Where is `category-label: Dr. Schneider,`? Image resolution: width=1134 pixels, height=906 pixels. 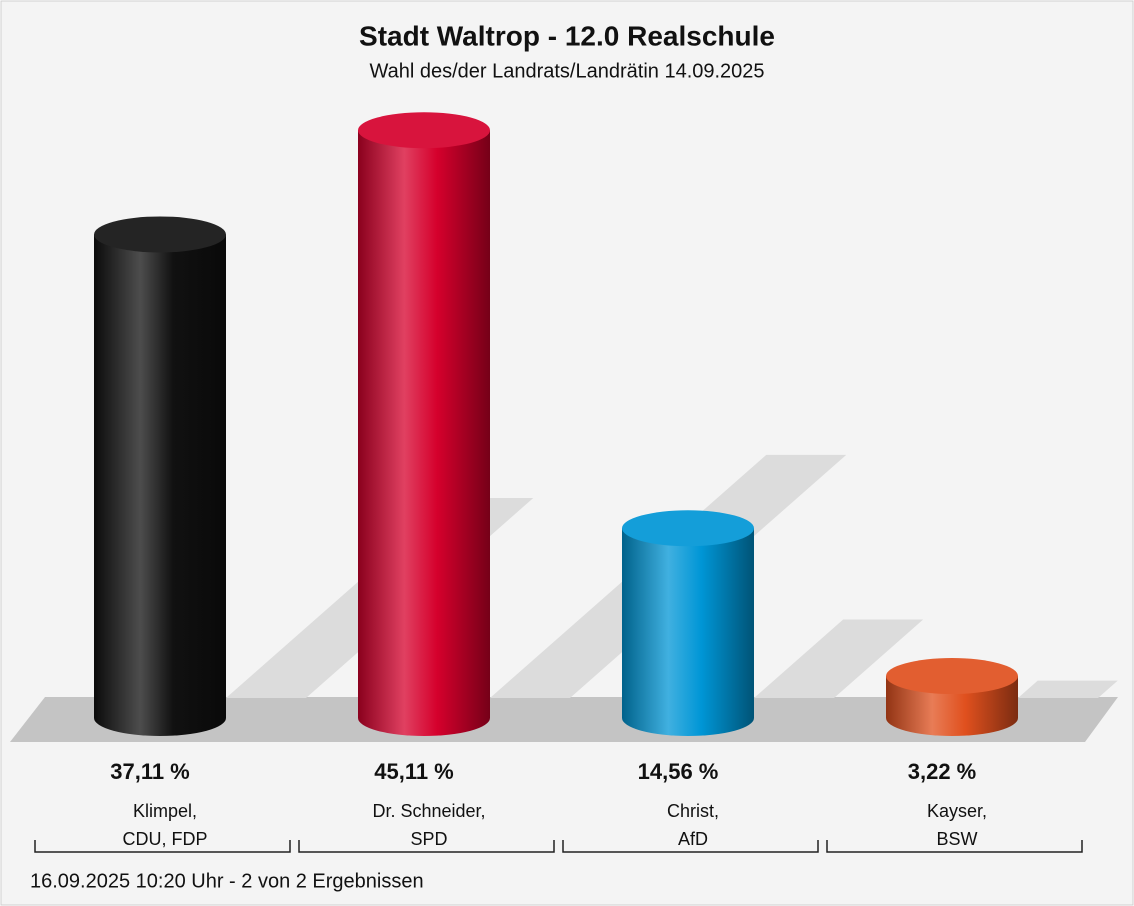
category-label: Dr. Schneider, is located at coordinates (428, 811).